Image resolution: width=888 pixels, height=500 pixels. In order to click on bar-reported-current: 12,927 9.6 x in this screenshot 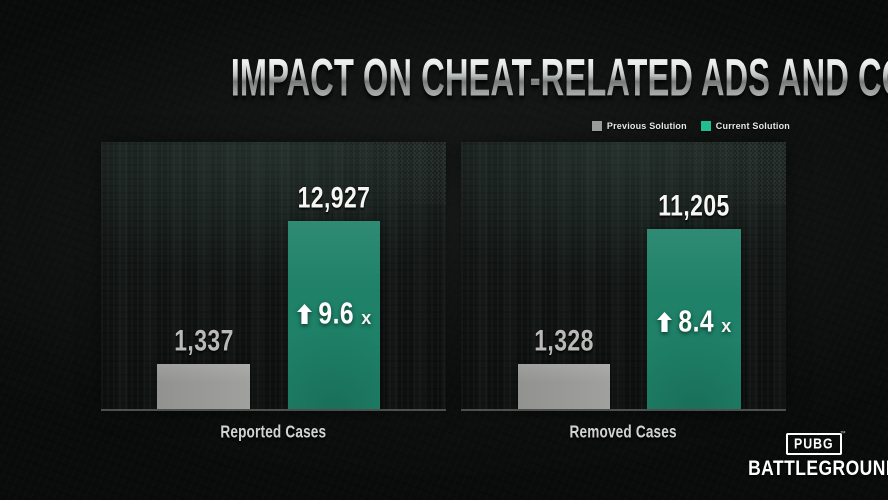, I will do `click(334, 295)`.